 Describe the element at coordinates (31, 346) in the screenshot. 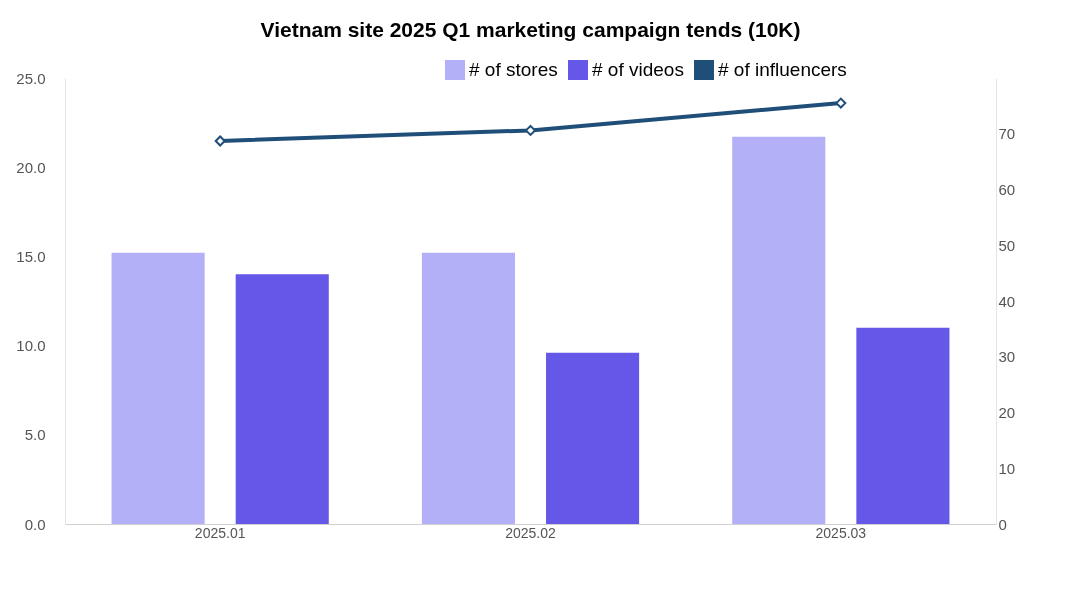

I see `y-tick-label: 10.0` at that location.